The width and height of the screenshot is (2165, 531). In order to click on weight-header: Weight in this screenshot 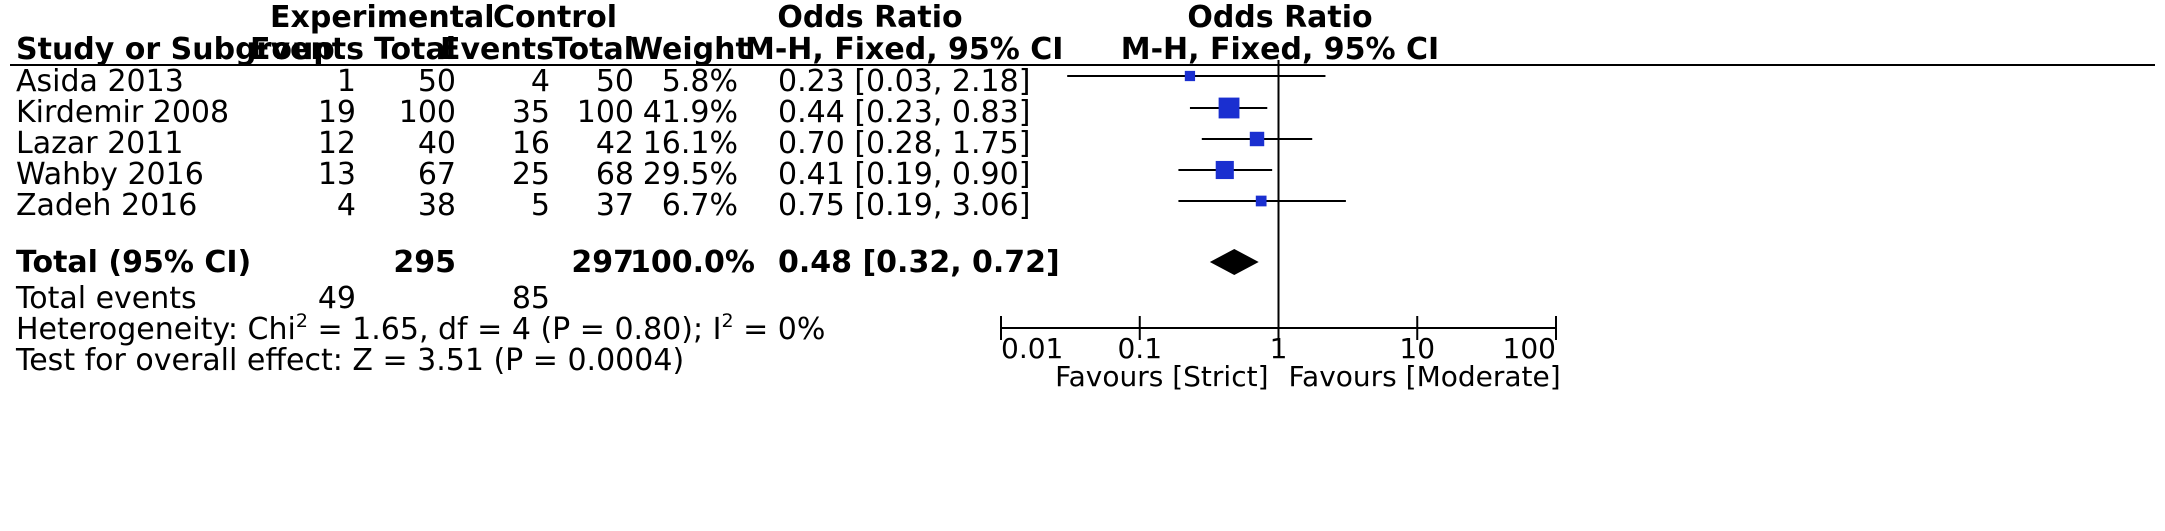, I will do `click(690, 49)`.